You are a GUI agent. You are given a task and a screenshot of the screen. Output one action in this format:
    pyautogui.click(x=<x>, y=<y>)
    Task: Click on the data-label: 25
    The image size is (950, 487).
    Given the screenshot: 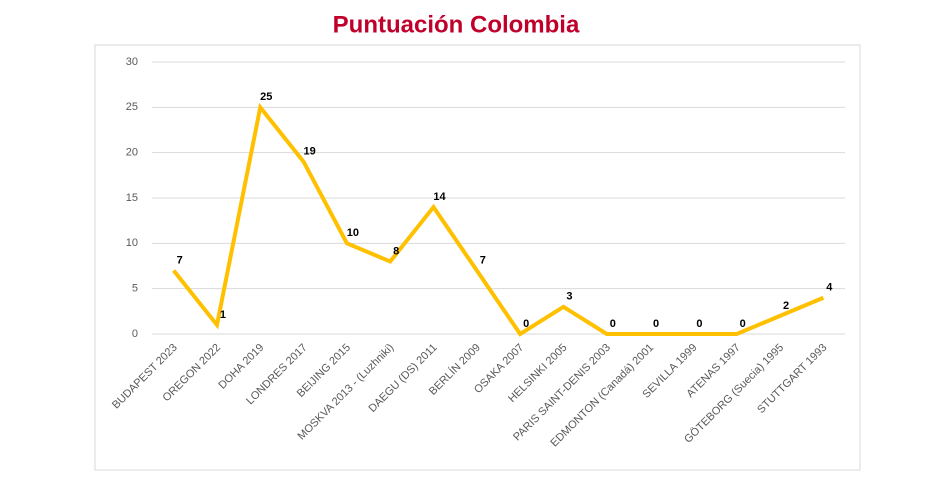 What is the action you would take?
    pyautogui.click(x=266, y=97)
    